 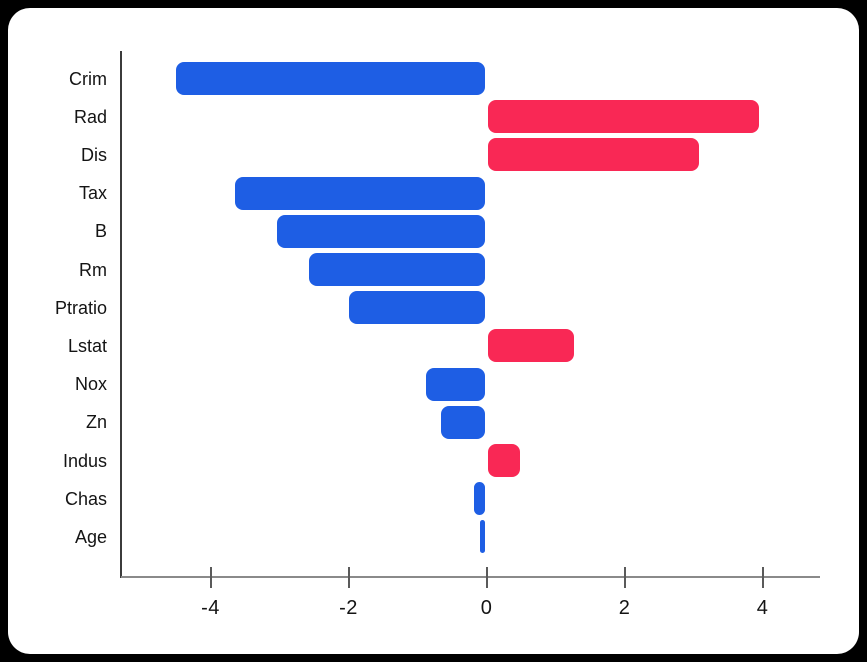 What do you see at coordinates (762, 608) in the screenshot?
I see `x-tick-label-4: 4` at bounding box center [762, 608].